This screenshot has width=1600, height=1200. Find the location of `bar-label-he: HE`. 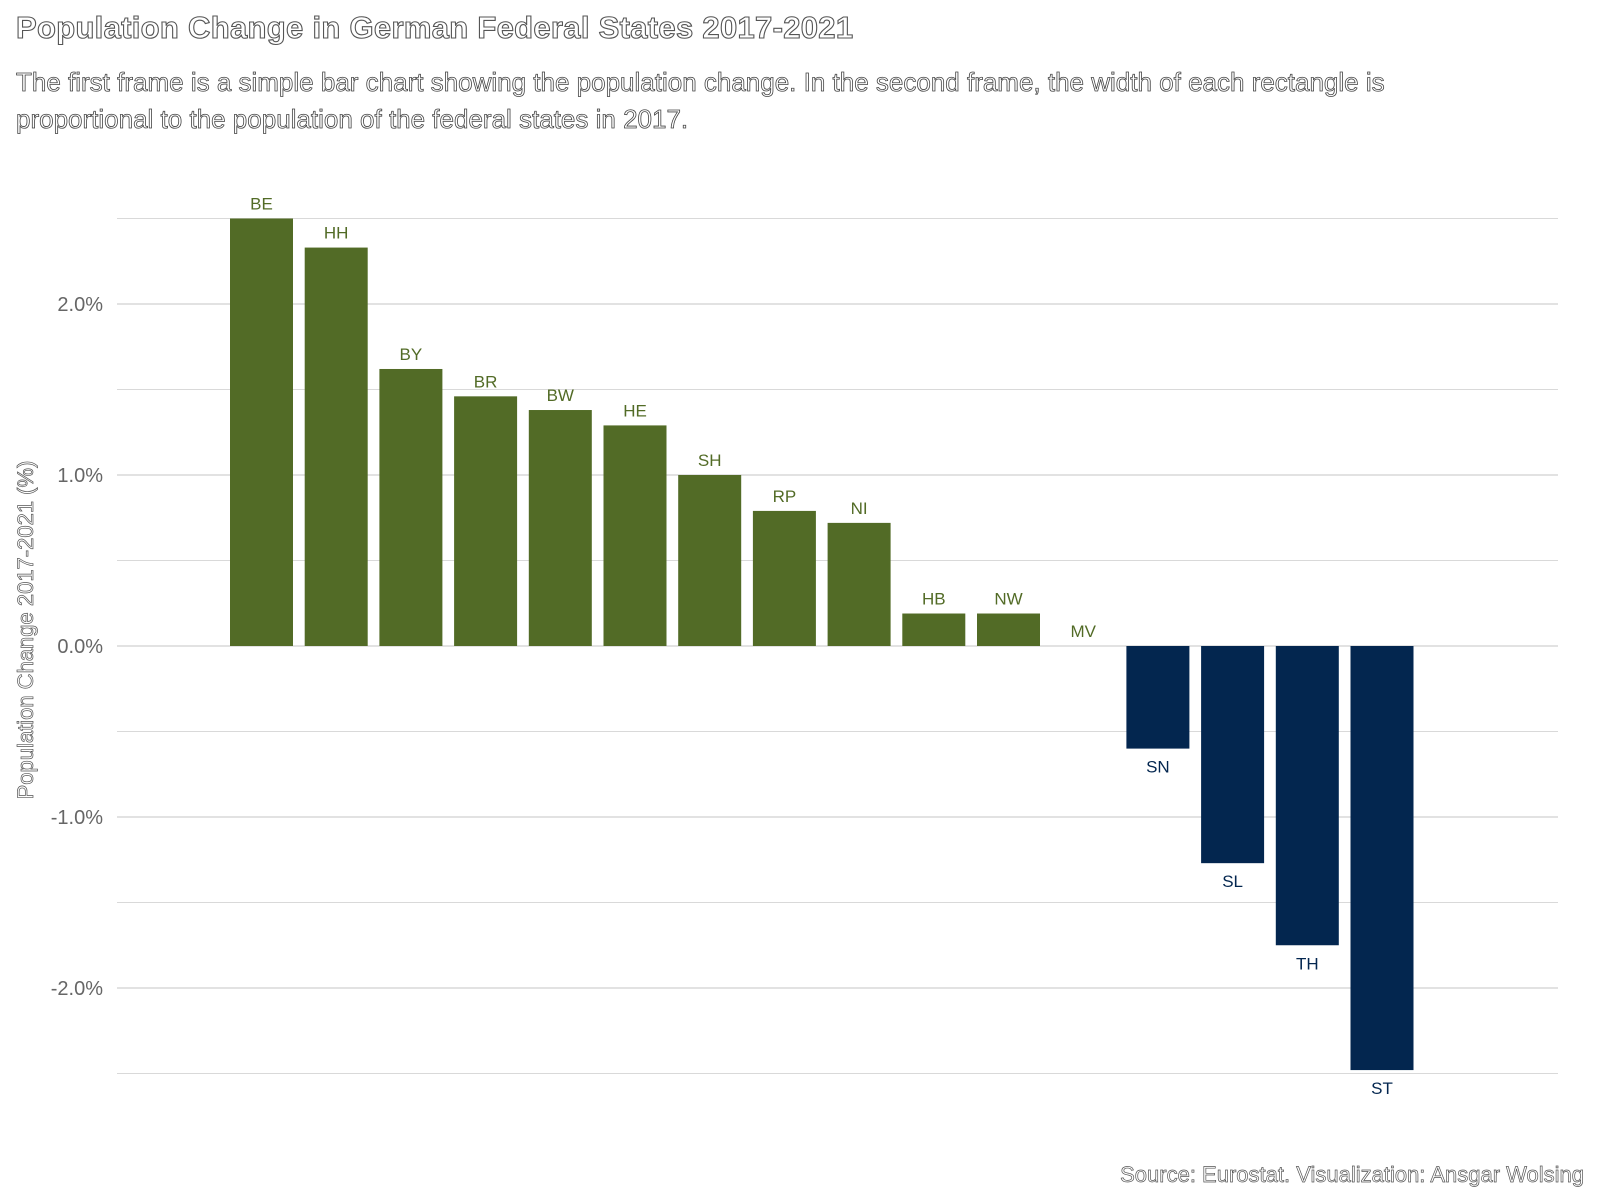

bar-label-he: HE is located at coordinates (635, 410).